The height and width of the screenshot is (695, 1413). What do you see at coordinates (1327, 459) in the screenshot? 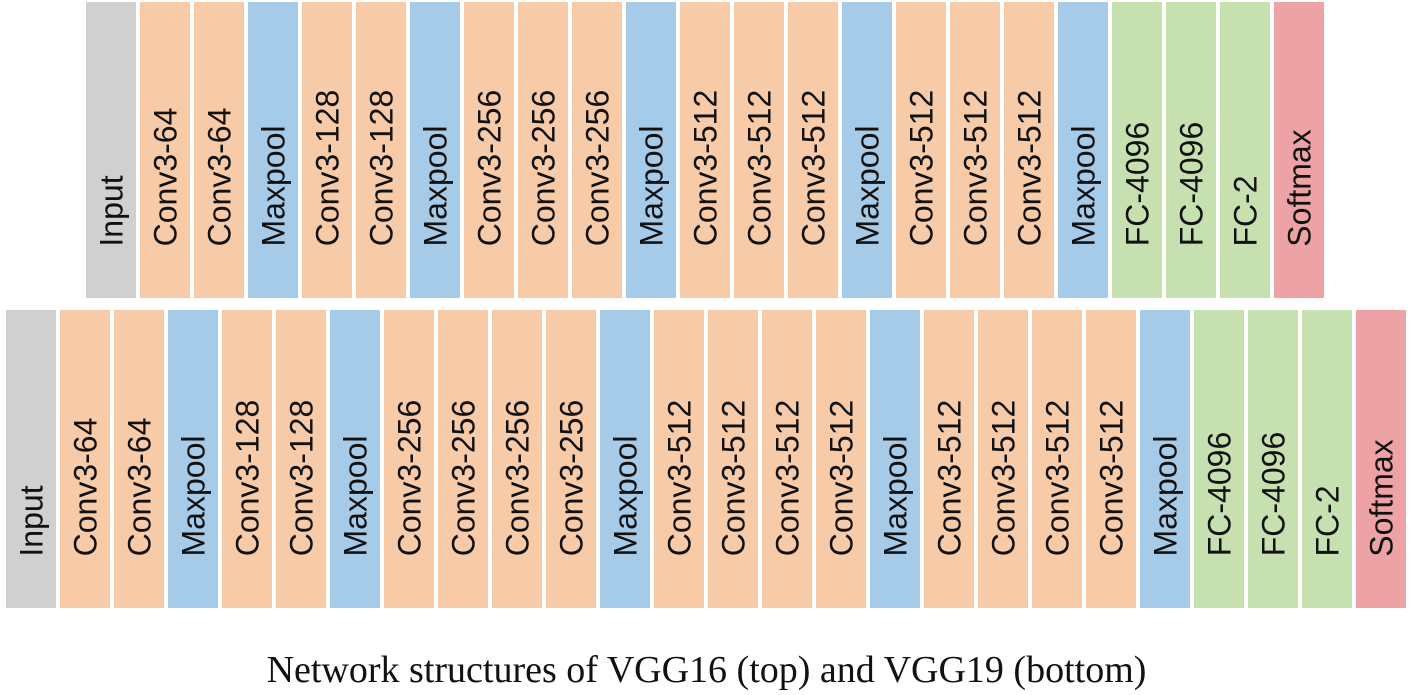
I see `vgg19-layer-fc-2: FC-2` at bounding box center [1327, 459].